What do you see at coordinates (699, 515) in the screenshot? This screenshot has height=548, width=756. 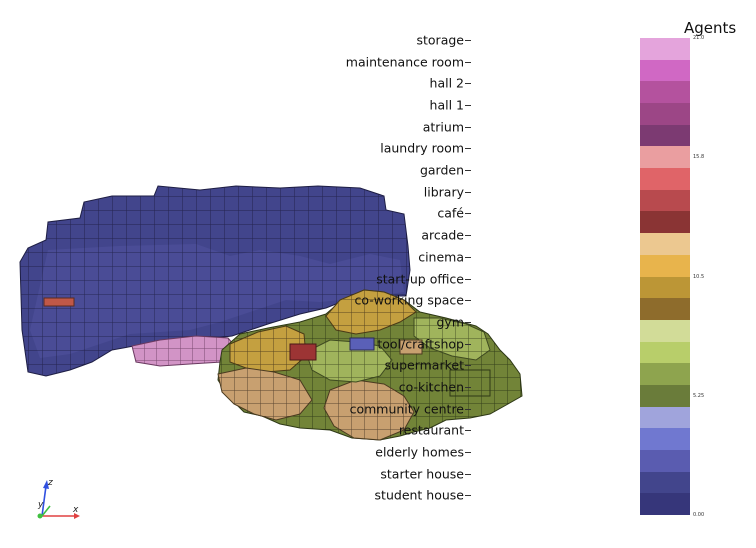 I see `colorbar-tick-label: 0.00` at bounding box center [699, 515].